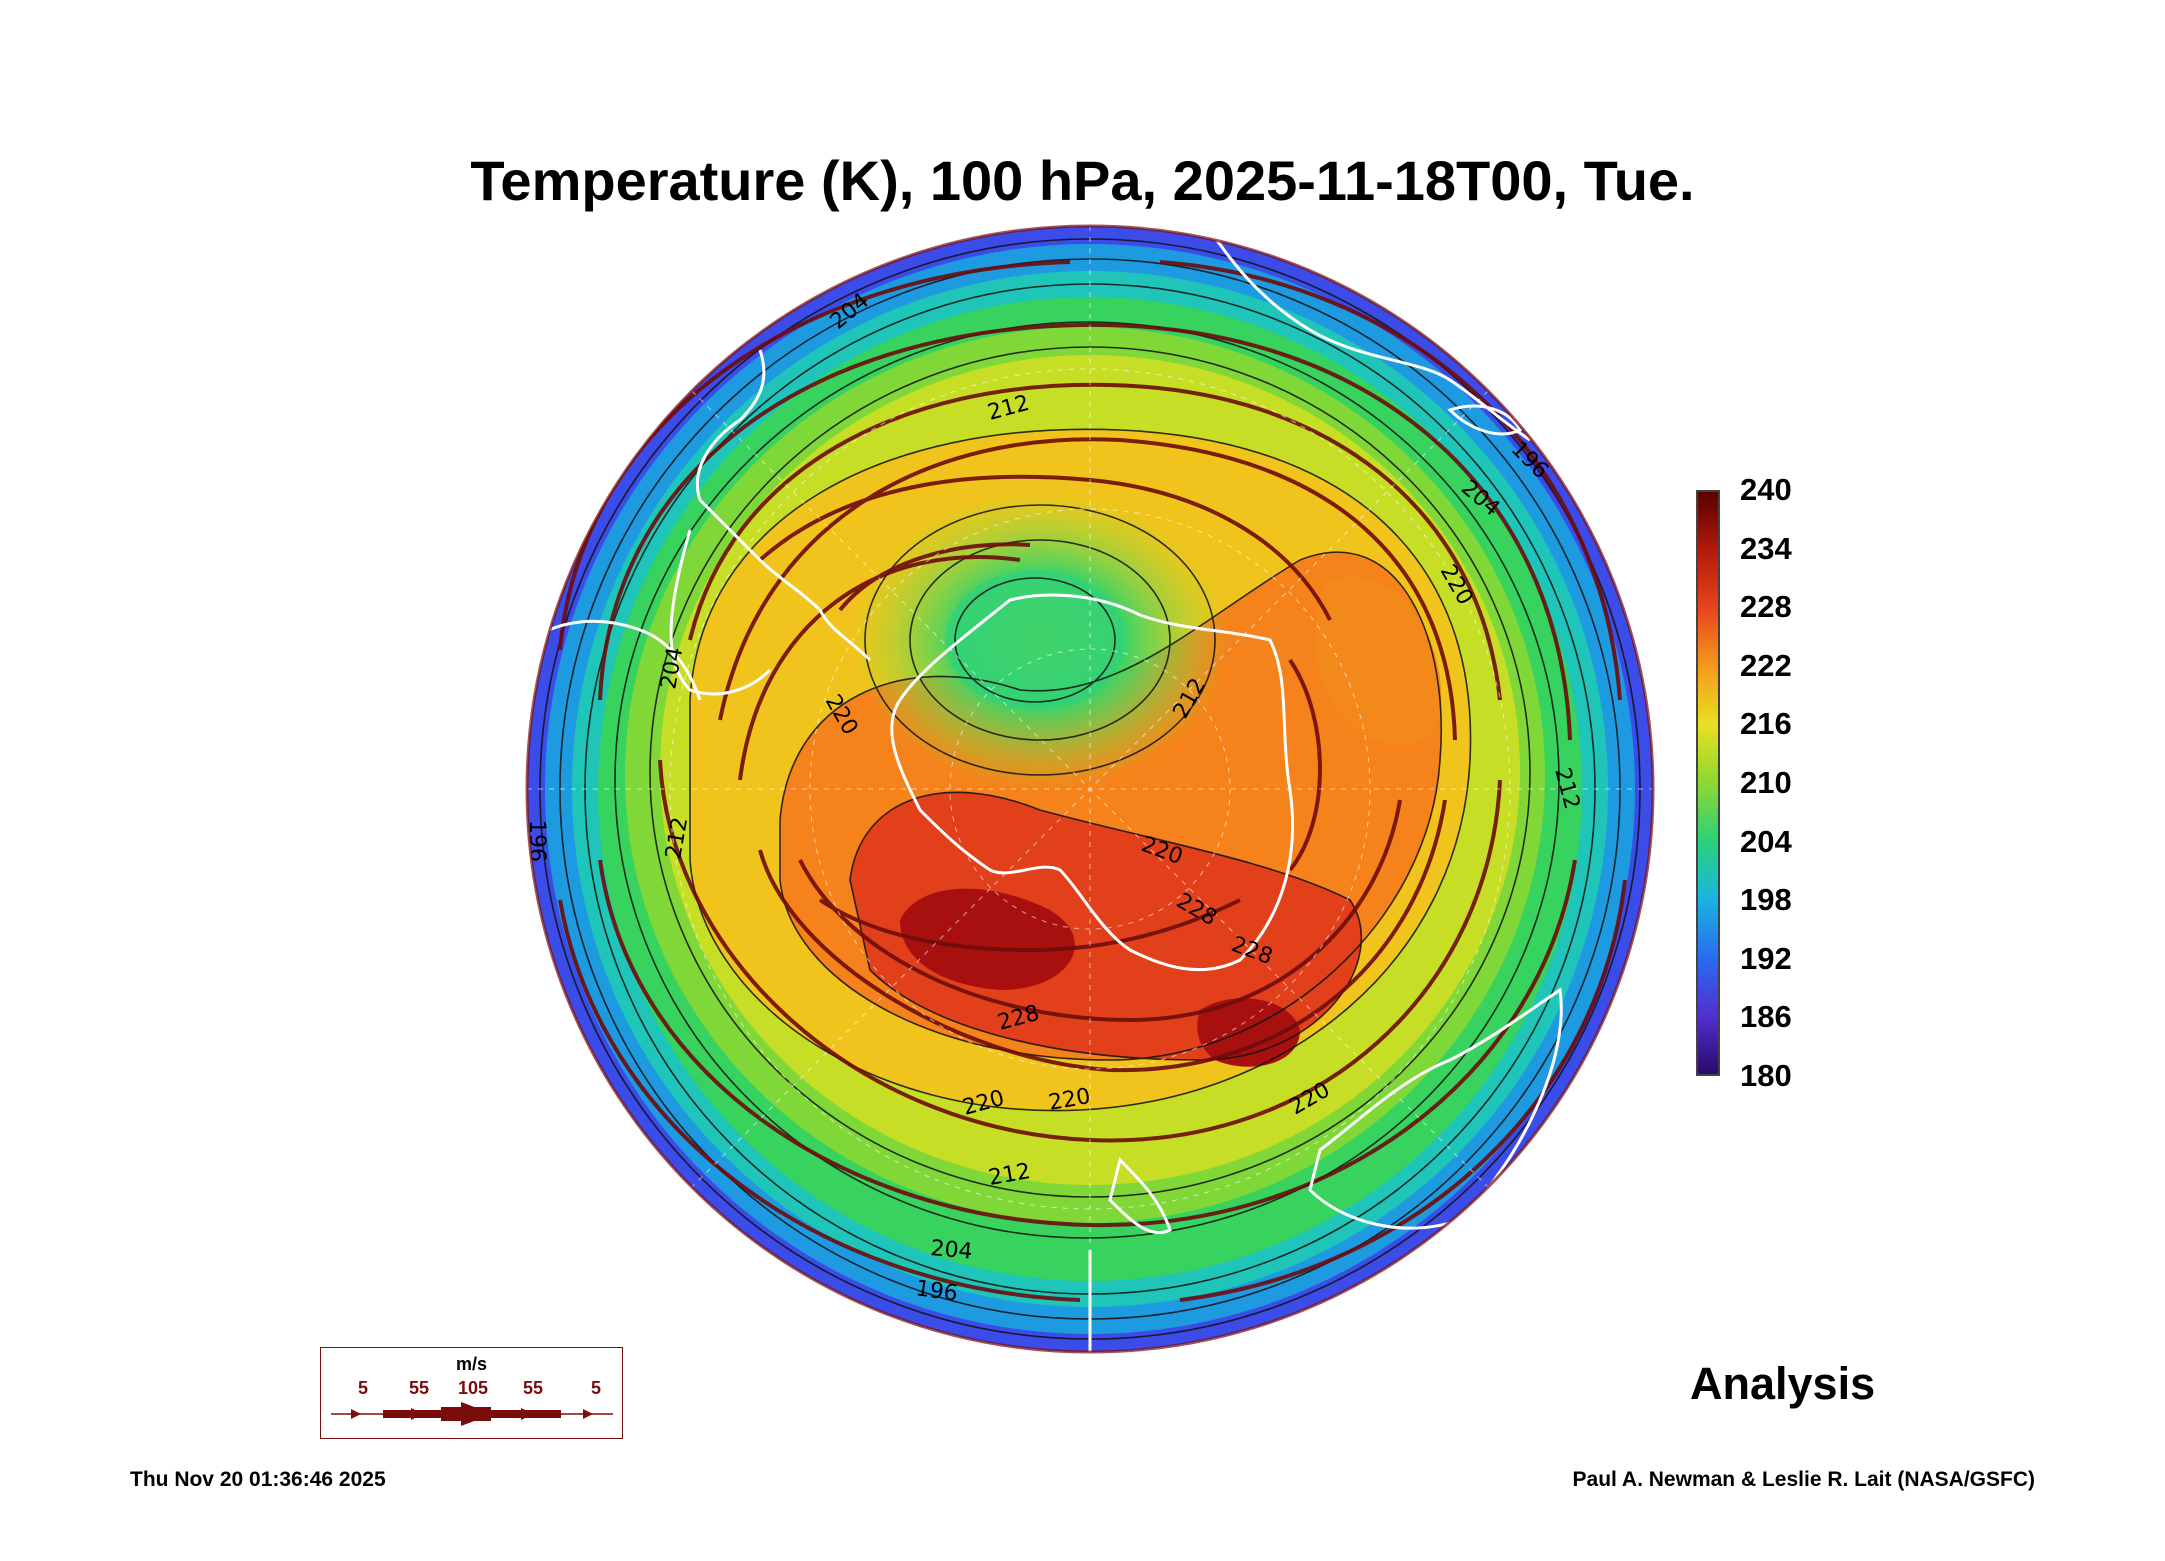  What do you see at coordinates (1766, 900) in the screenshot?
I see `colorbar-tick-label: 198` at bounding box center [1766, 900].